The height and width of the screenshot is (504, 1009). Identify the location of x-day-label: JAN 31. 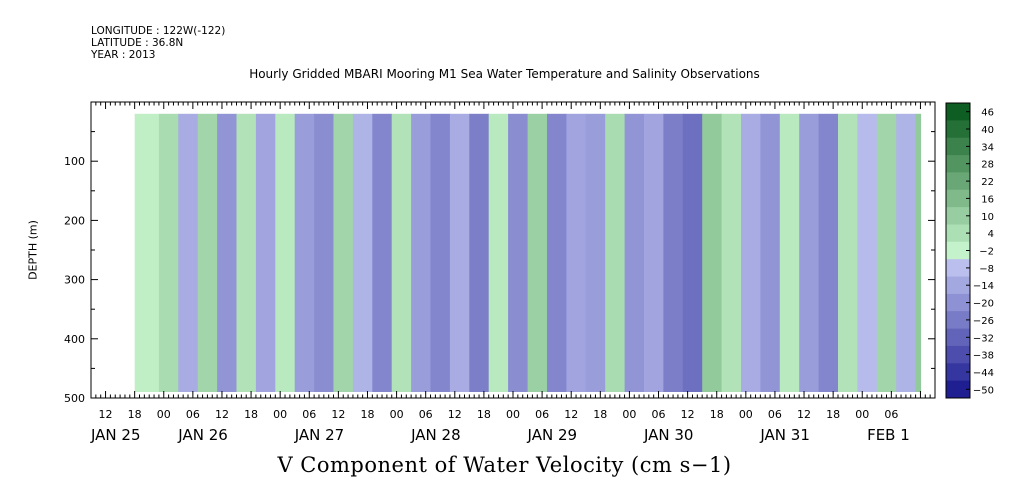
(784, 435).